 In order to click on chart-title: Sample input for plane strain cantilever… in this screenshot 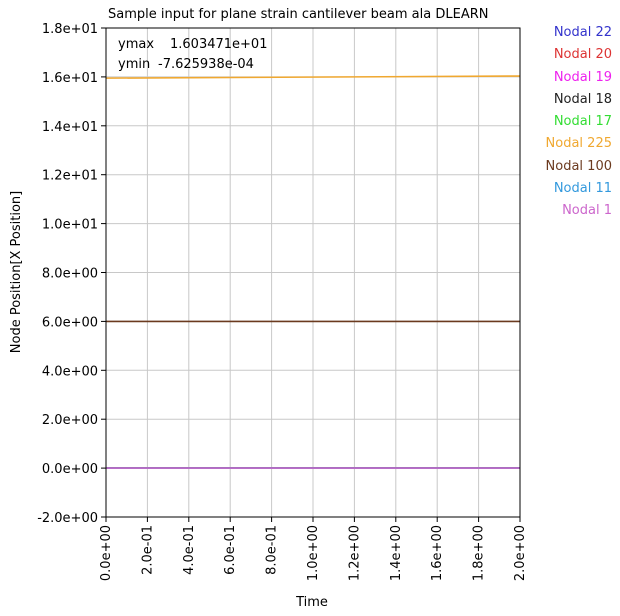, I will do `click(298, 14)`.